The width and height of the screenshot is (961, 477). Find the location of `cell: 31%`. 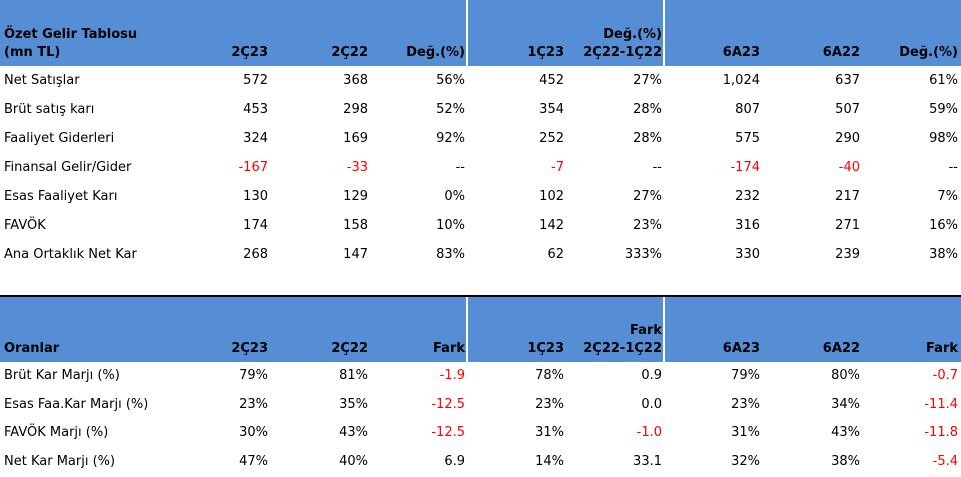

cell: 31% is located at coordinates (745, 433).